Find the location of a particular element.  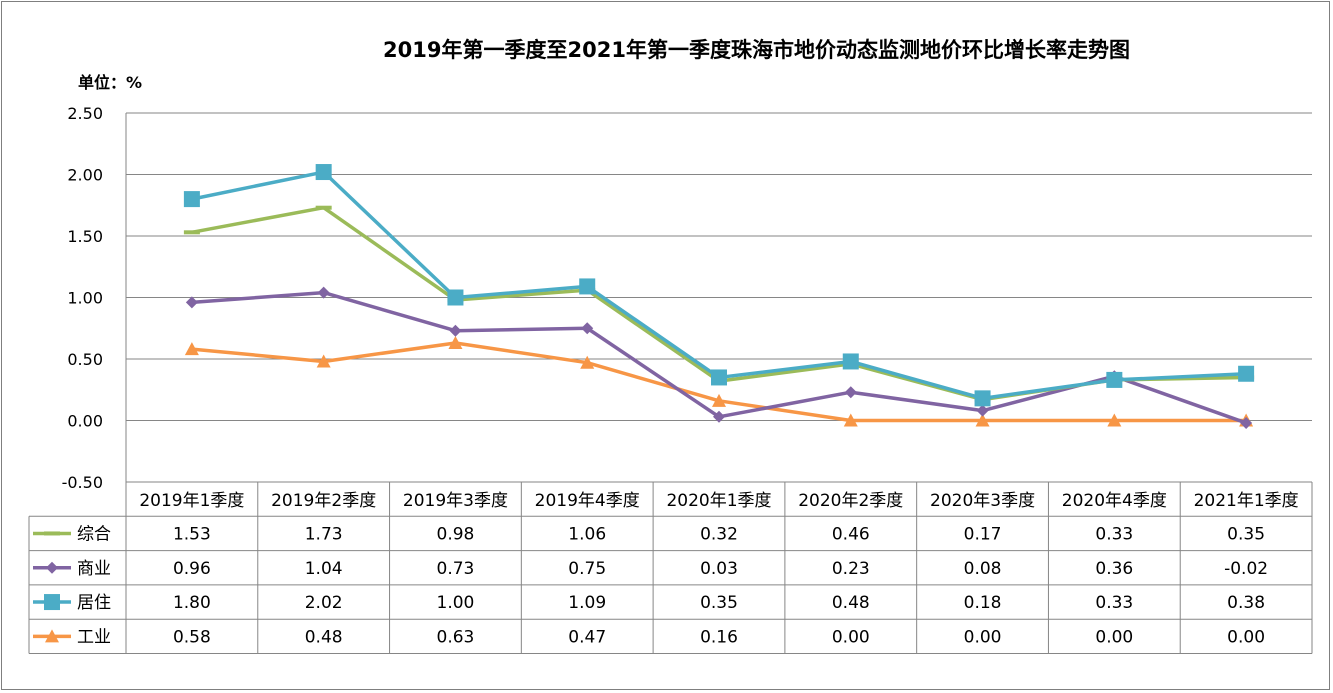

chart-title: 2019年第一季度至2021年第一季度珠海市地价动态监测地价环比增长率走势图 is located at coordinates (756, 50).